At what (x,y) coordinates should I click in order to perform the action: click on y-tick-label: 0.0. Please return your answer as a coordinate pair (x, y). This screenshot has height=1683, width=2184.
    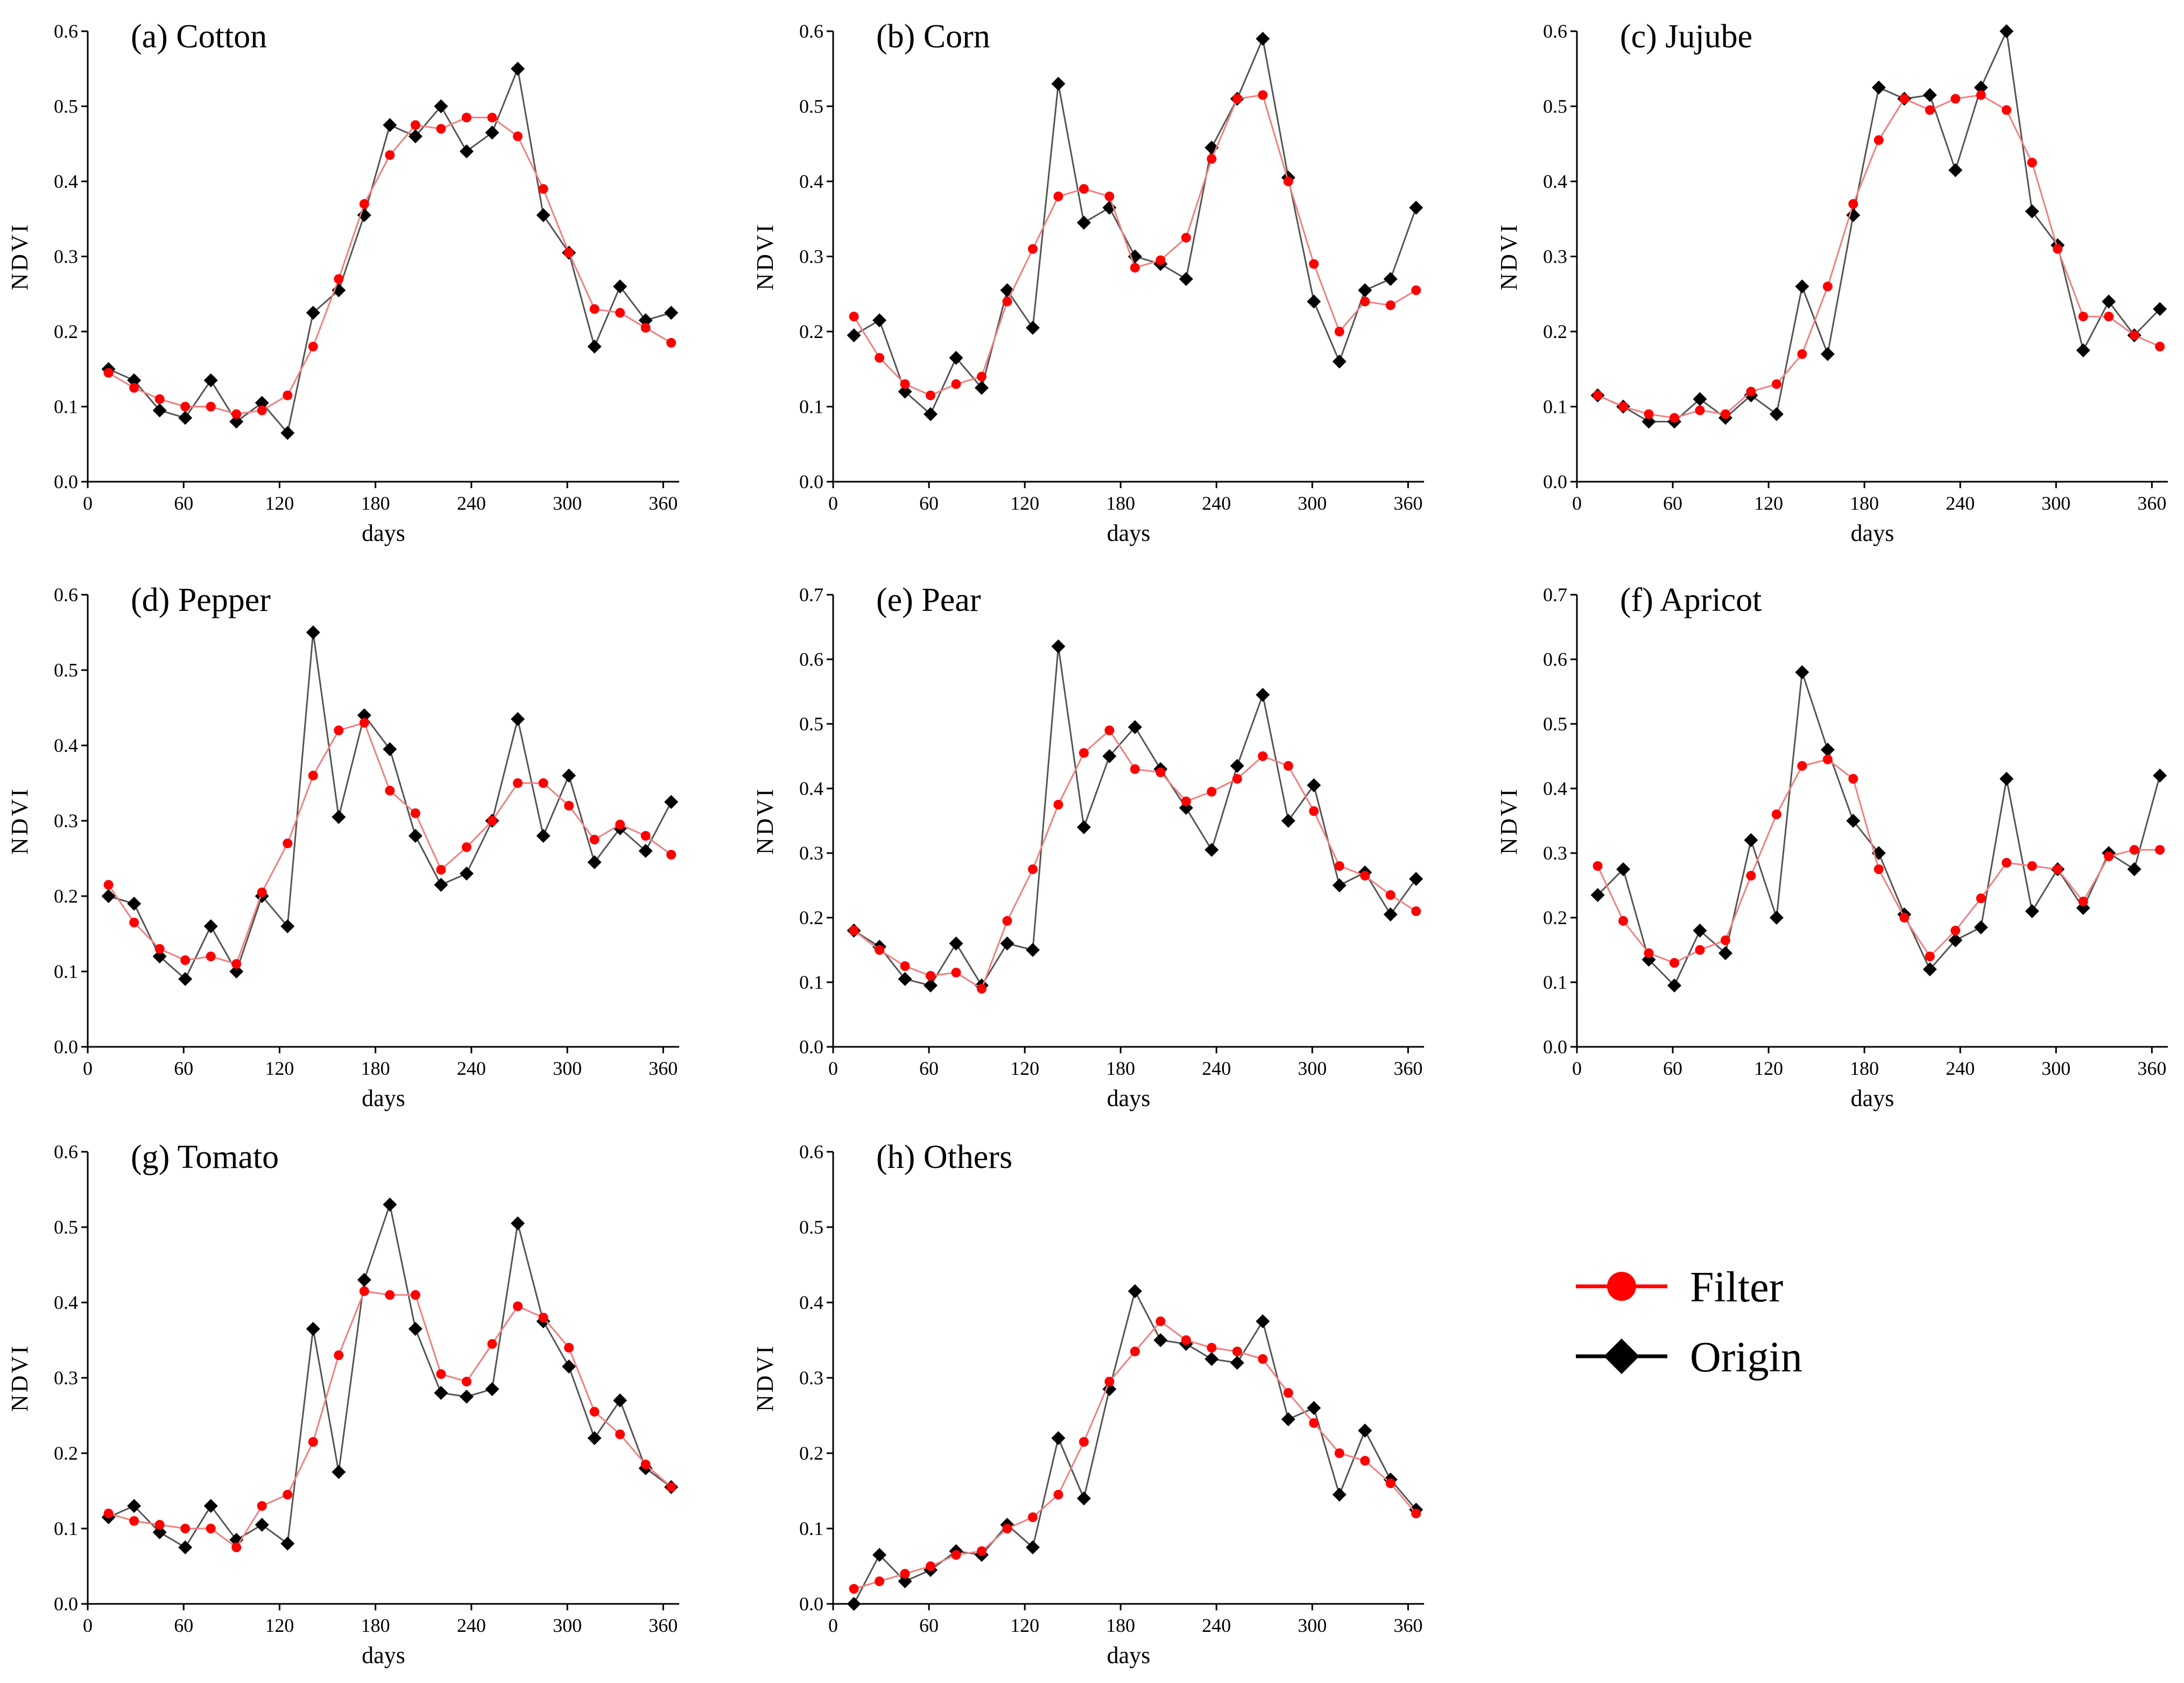
    Looking at the image, I should click on (66, 481).